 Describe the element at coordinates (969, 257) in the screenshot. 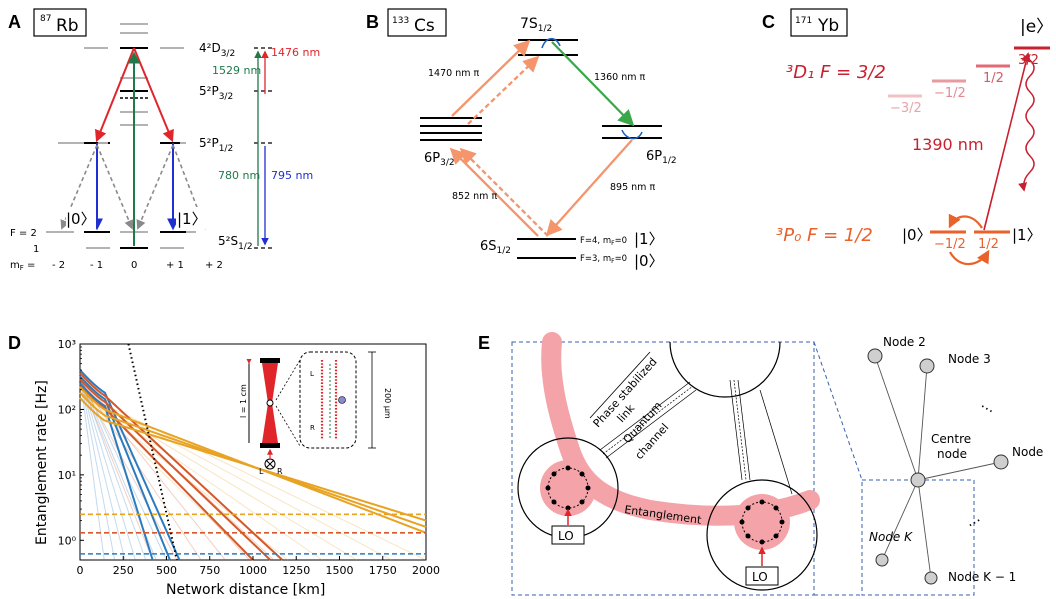

I see `yb-arc-bottom` at that location.